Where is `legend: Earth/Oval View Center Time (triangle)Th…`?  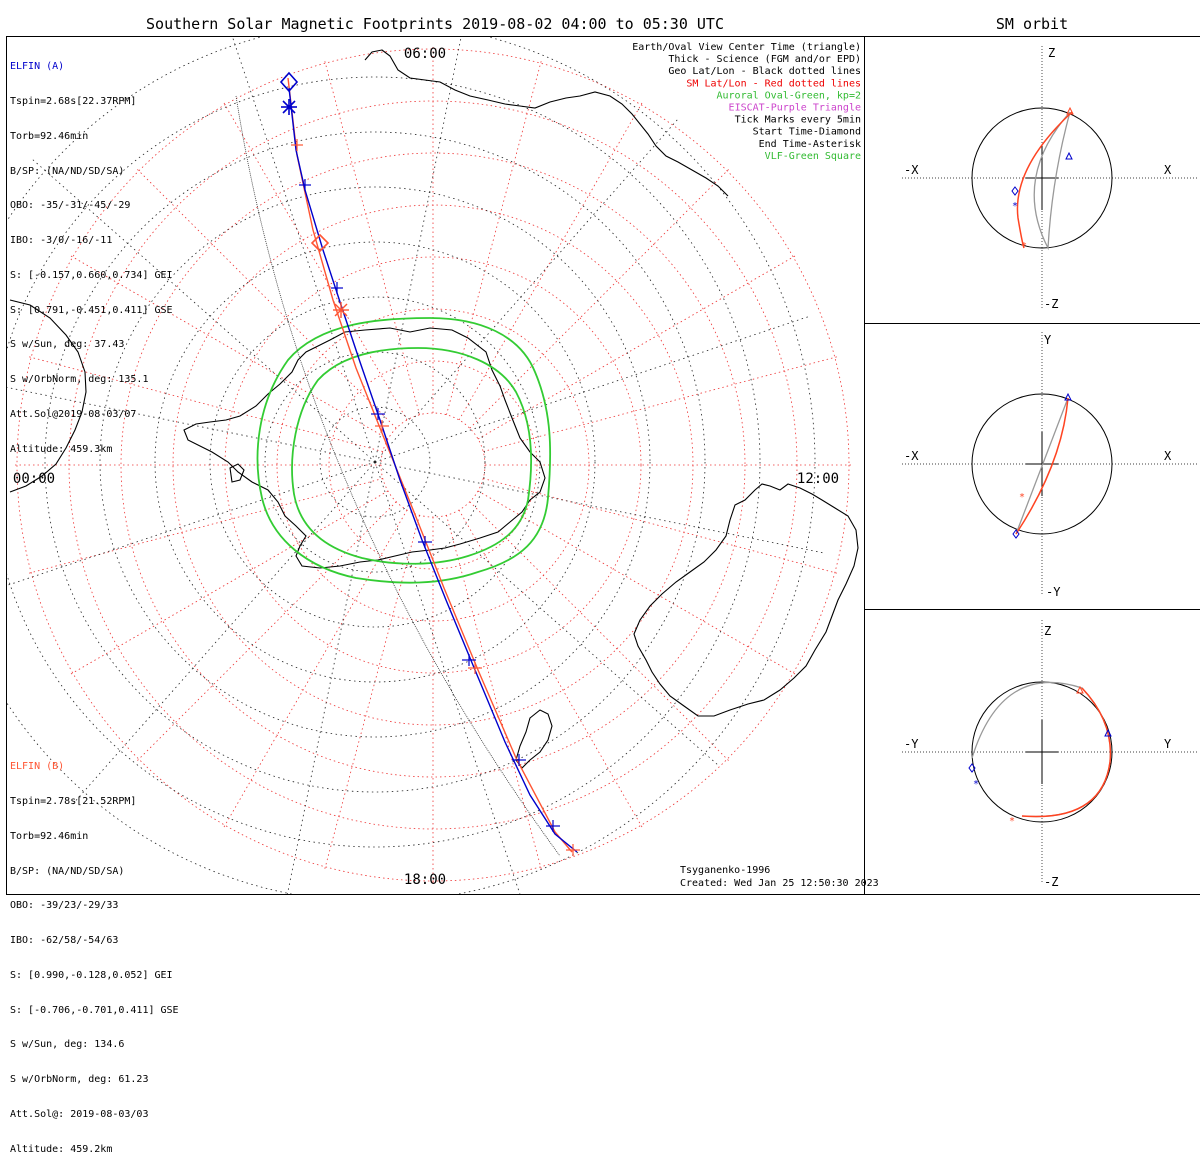 legend: Earth/Oval View Center Time (triangle)Th… is located at coordinates (746, 102).